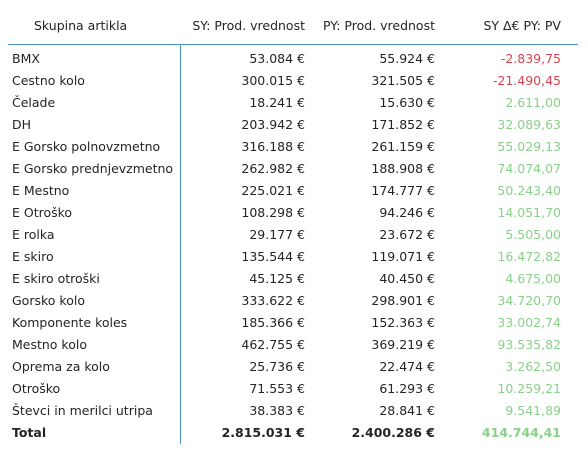  What do you see at coordinates (529, 168) in the screenshot?
I see `delta-value: 74.074,07` at bounding box center [529, 168].